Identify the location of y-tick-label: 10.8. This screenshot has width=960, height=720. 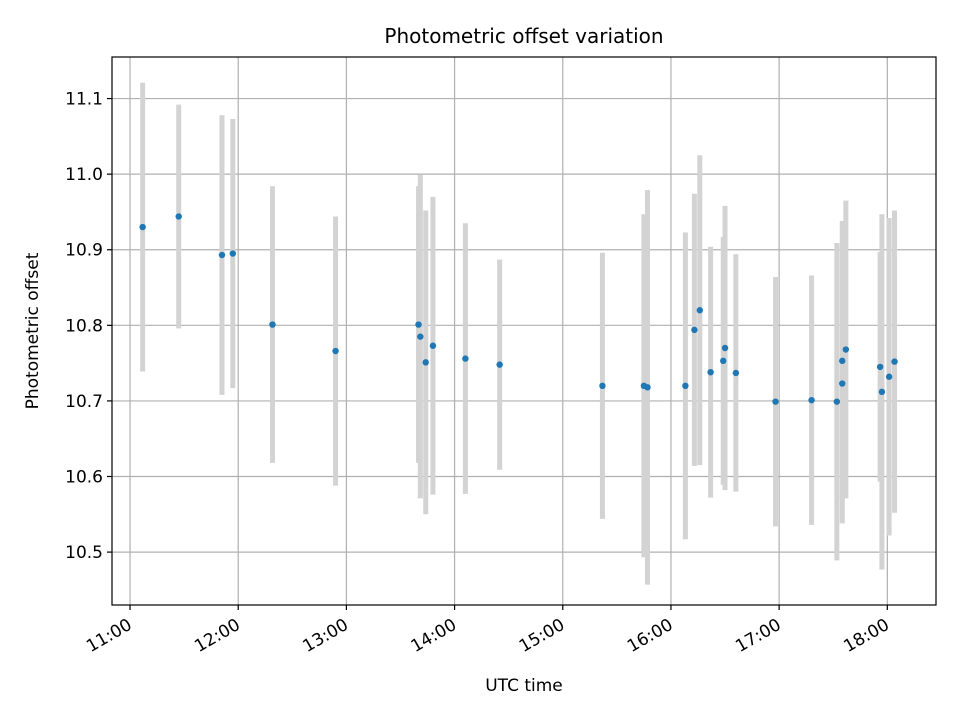
(84, 326).